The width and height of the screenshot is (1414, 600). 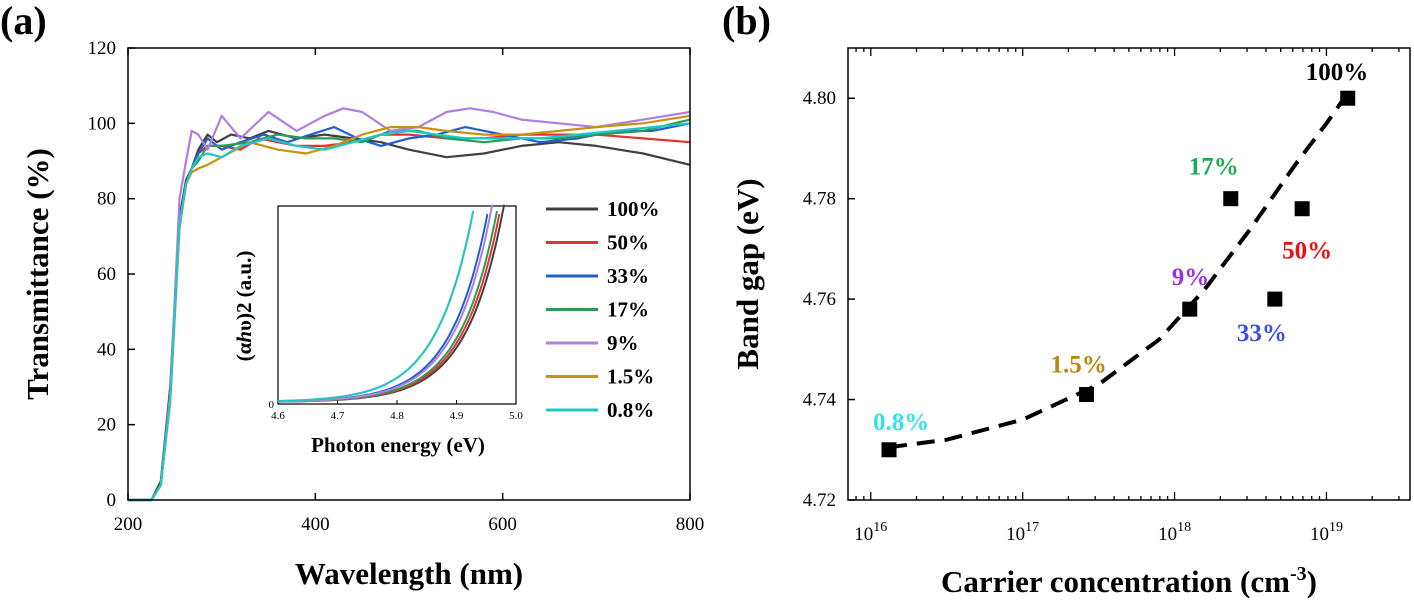 I want to click on panel-b-label: (b), so click(x=746, y=21).